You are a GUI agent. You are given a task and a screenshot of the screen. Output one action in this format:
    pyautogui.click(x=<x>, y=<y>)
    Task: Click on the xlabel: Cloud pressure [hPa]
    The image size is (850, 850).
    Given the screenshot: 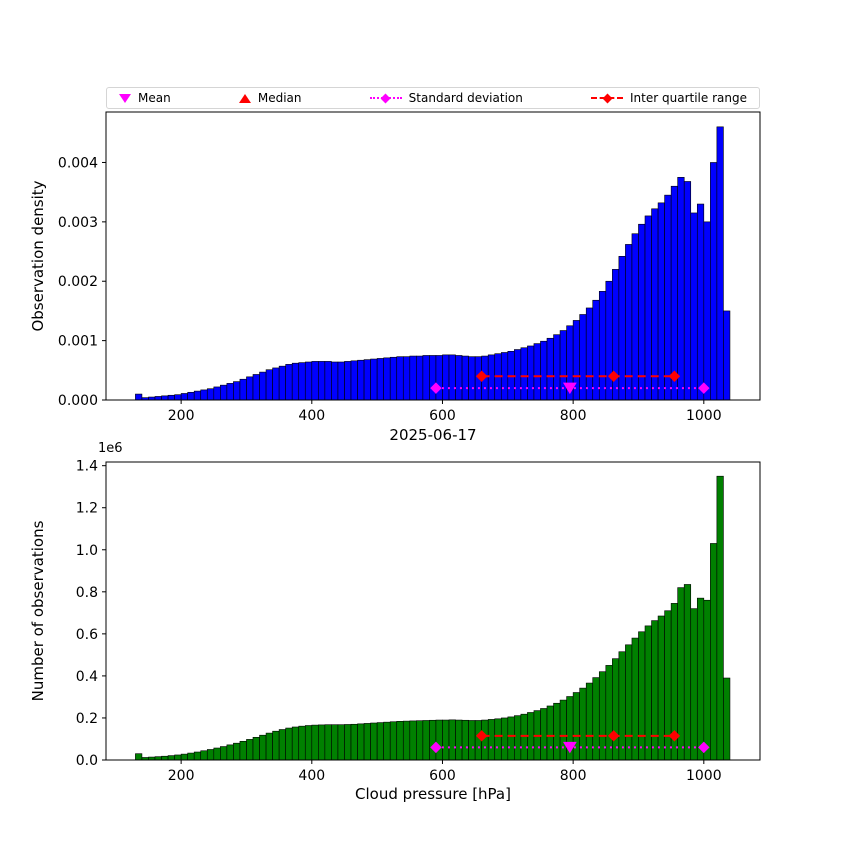 What is the action you would take?
    pyautogui.click(x=433, y=794)
    